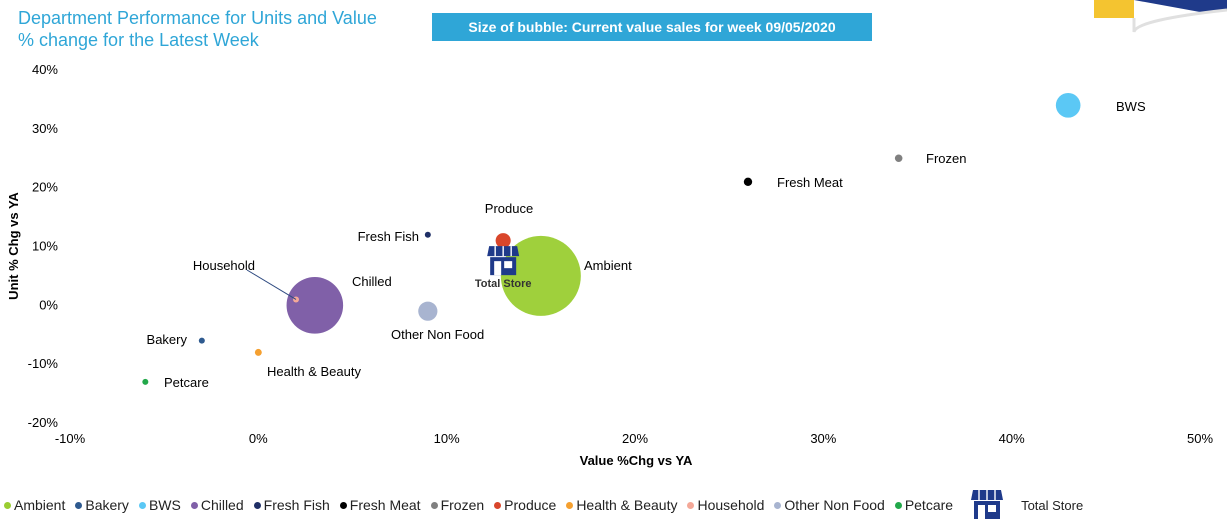 The image size is (1227, 522). I want to click on x-tick-label: 50%, so click(1200, 438).